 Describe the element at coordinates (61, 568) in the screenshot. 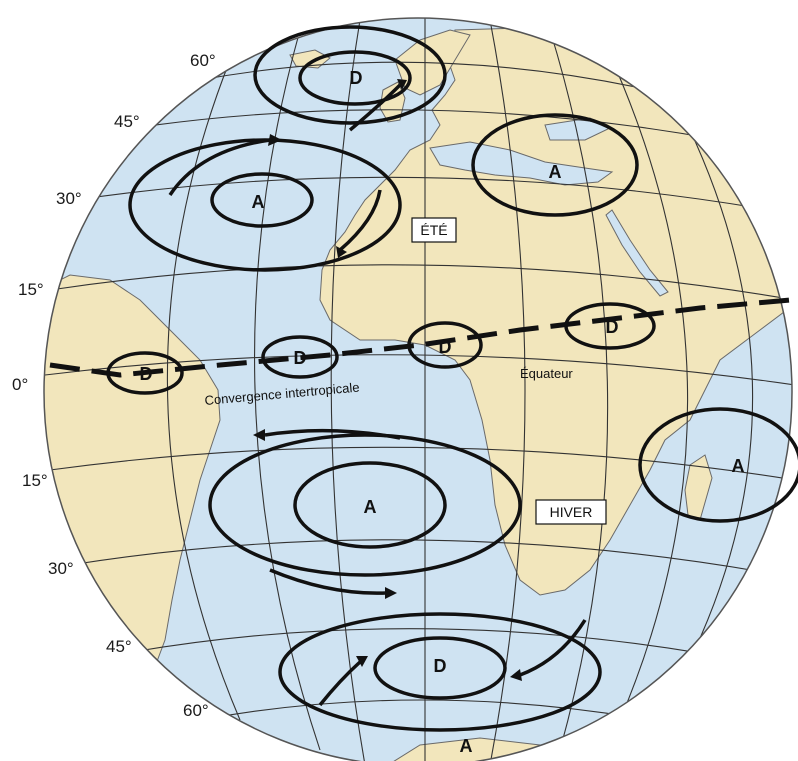

I see `lat-label-s30: 30°` at that location.